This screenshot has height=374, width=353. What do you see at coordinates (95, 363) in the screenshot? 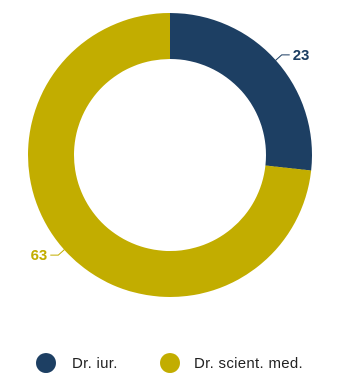
I see `legend-label-dr-iur: Dr. iur.` at bounding box center [95, 363].